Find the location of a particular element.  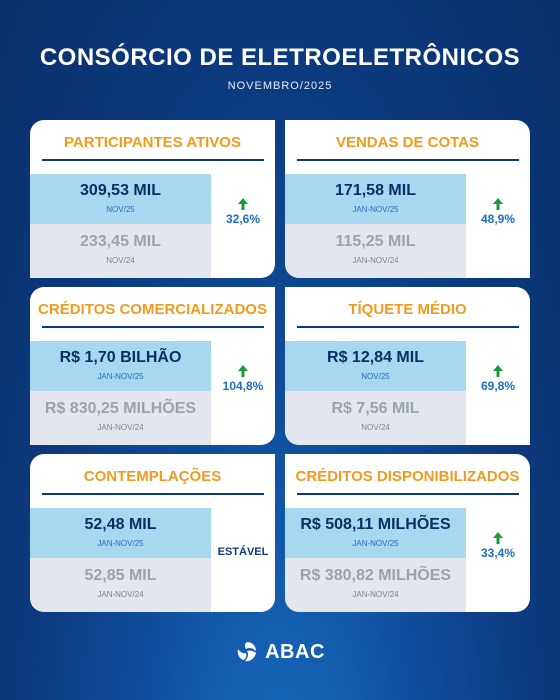

footer: ABAC is located at coordinates (280, 654).